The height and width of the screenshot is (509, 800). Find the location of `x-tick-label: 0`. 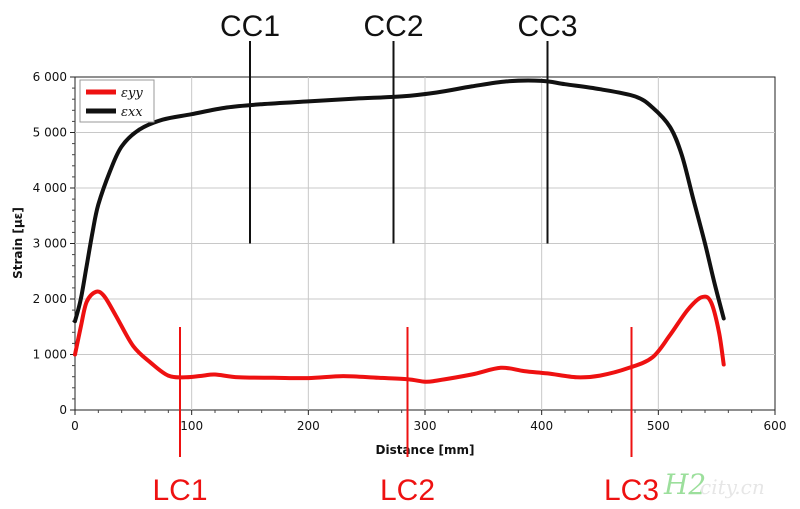

x-tick-label: 0 is located at coordinates (75, 426).